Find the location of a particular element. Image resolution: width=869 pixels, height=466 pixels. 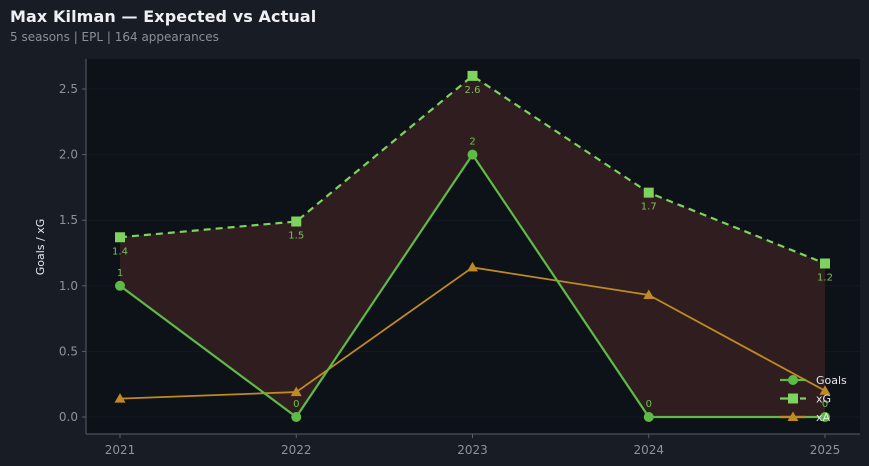

legend-item-xg: xG is located at coordinates (805, 399).